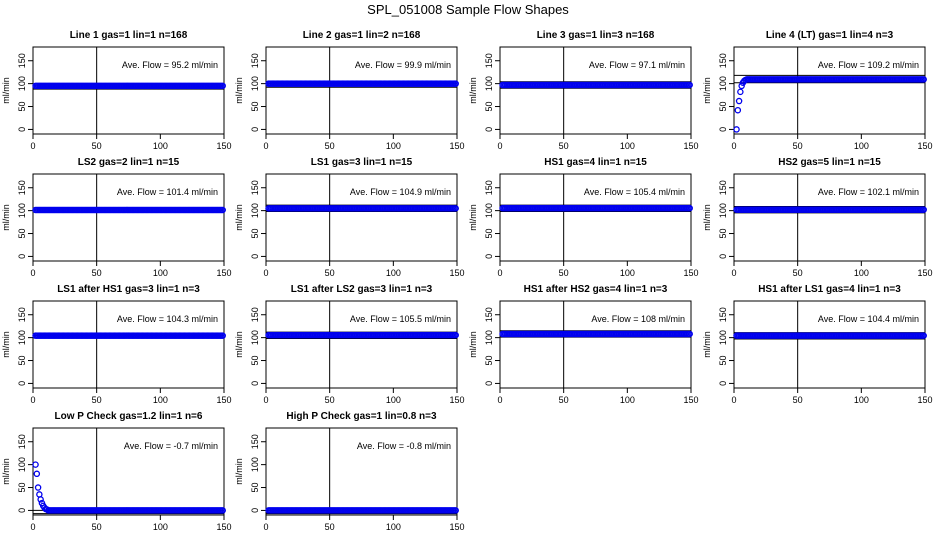  I want to click on panel-title: Line 1 gas=1 lin=1 n=168, so click(129, 35).